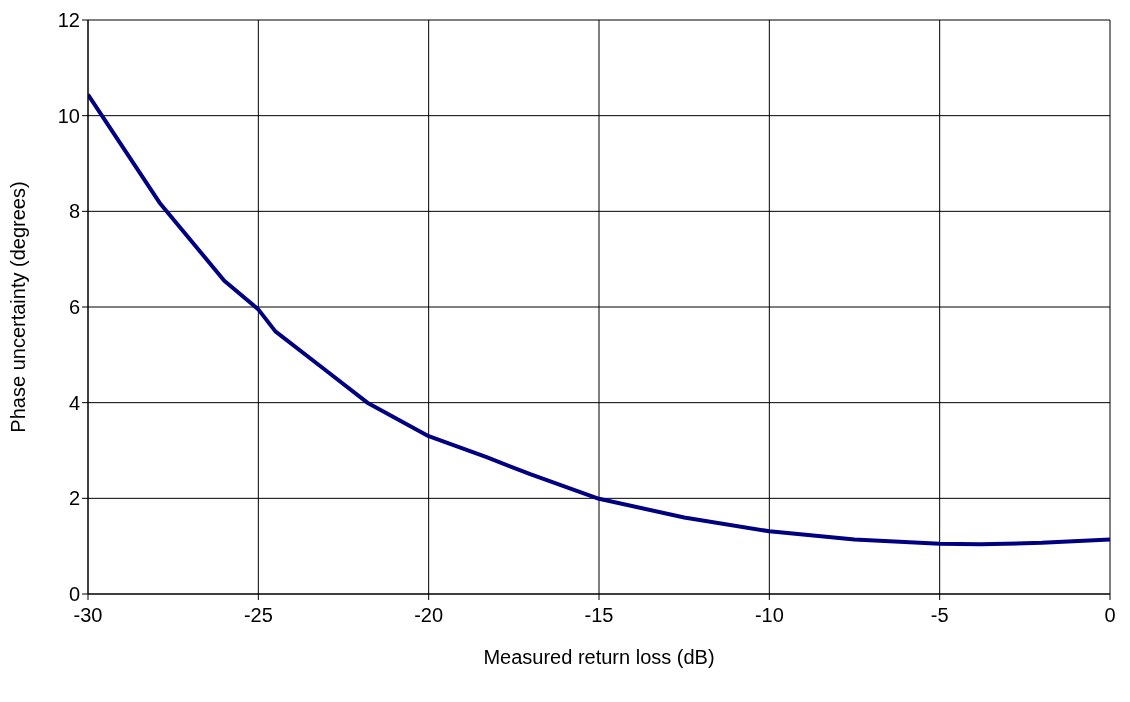 Image resolution: width=1130 pixels, height=702 pixels. What do you see at coordinates (74, 402) in the screenshot?
I see `y-tick-label: 4` at bounding box center [74, 402].